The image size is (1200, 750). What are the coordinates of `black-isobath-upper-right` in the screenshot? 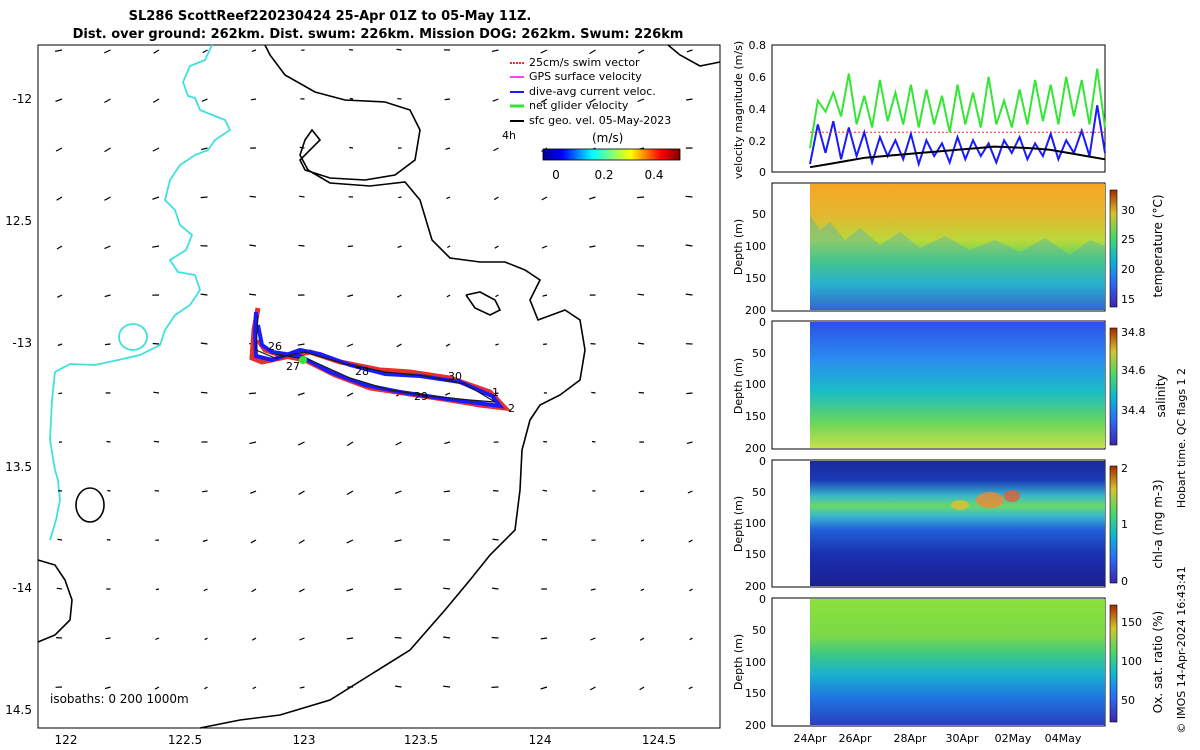 It's located at (694, 55).